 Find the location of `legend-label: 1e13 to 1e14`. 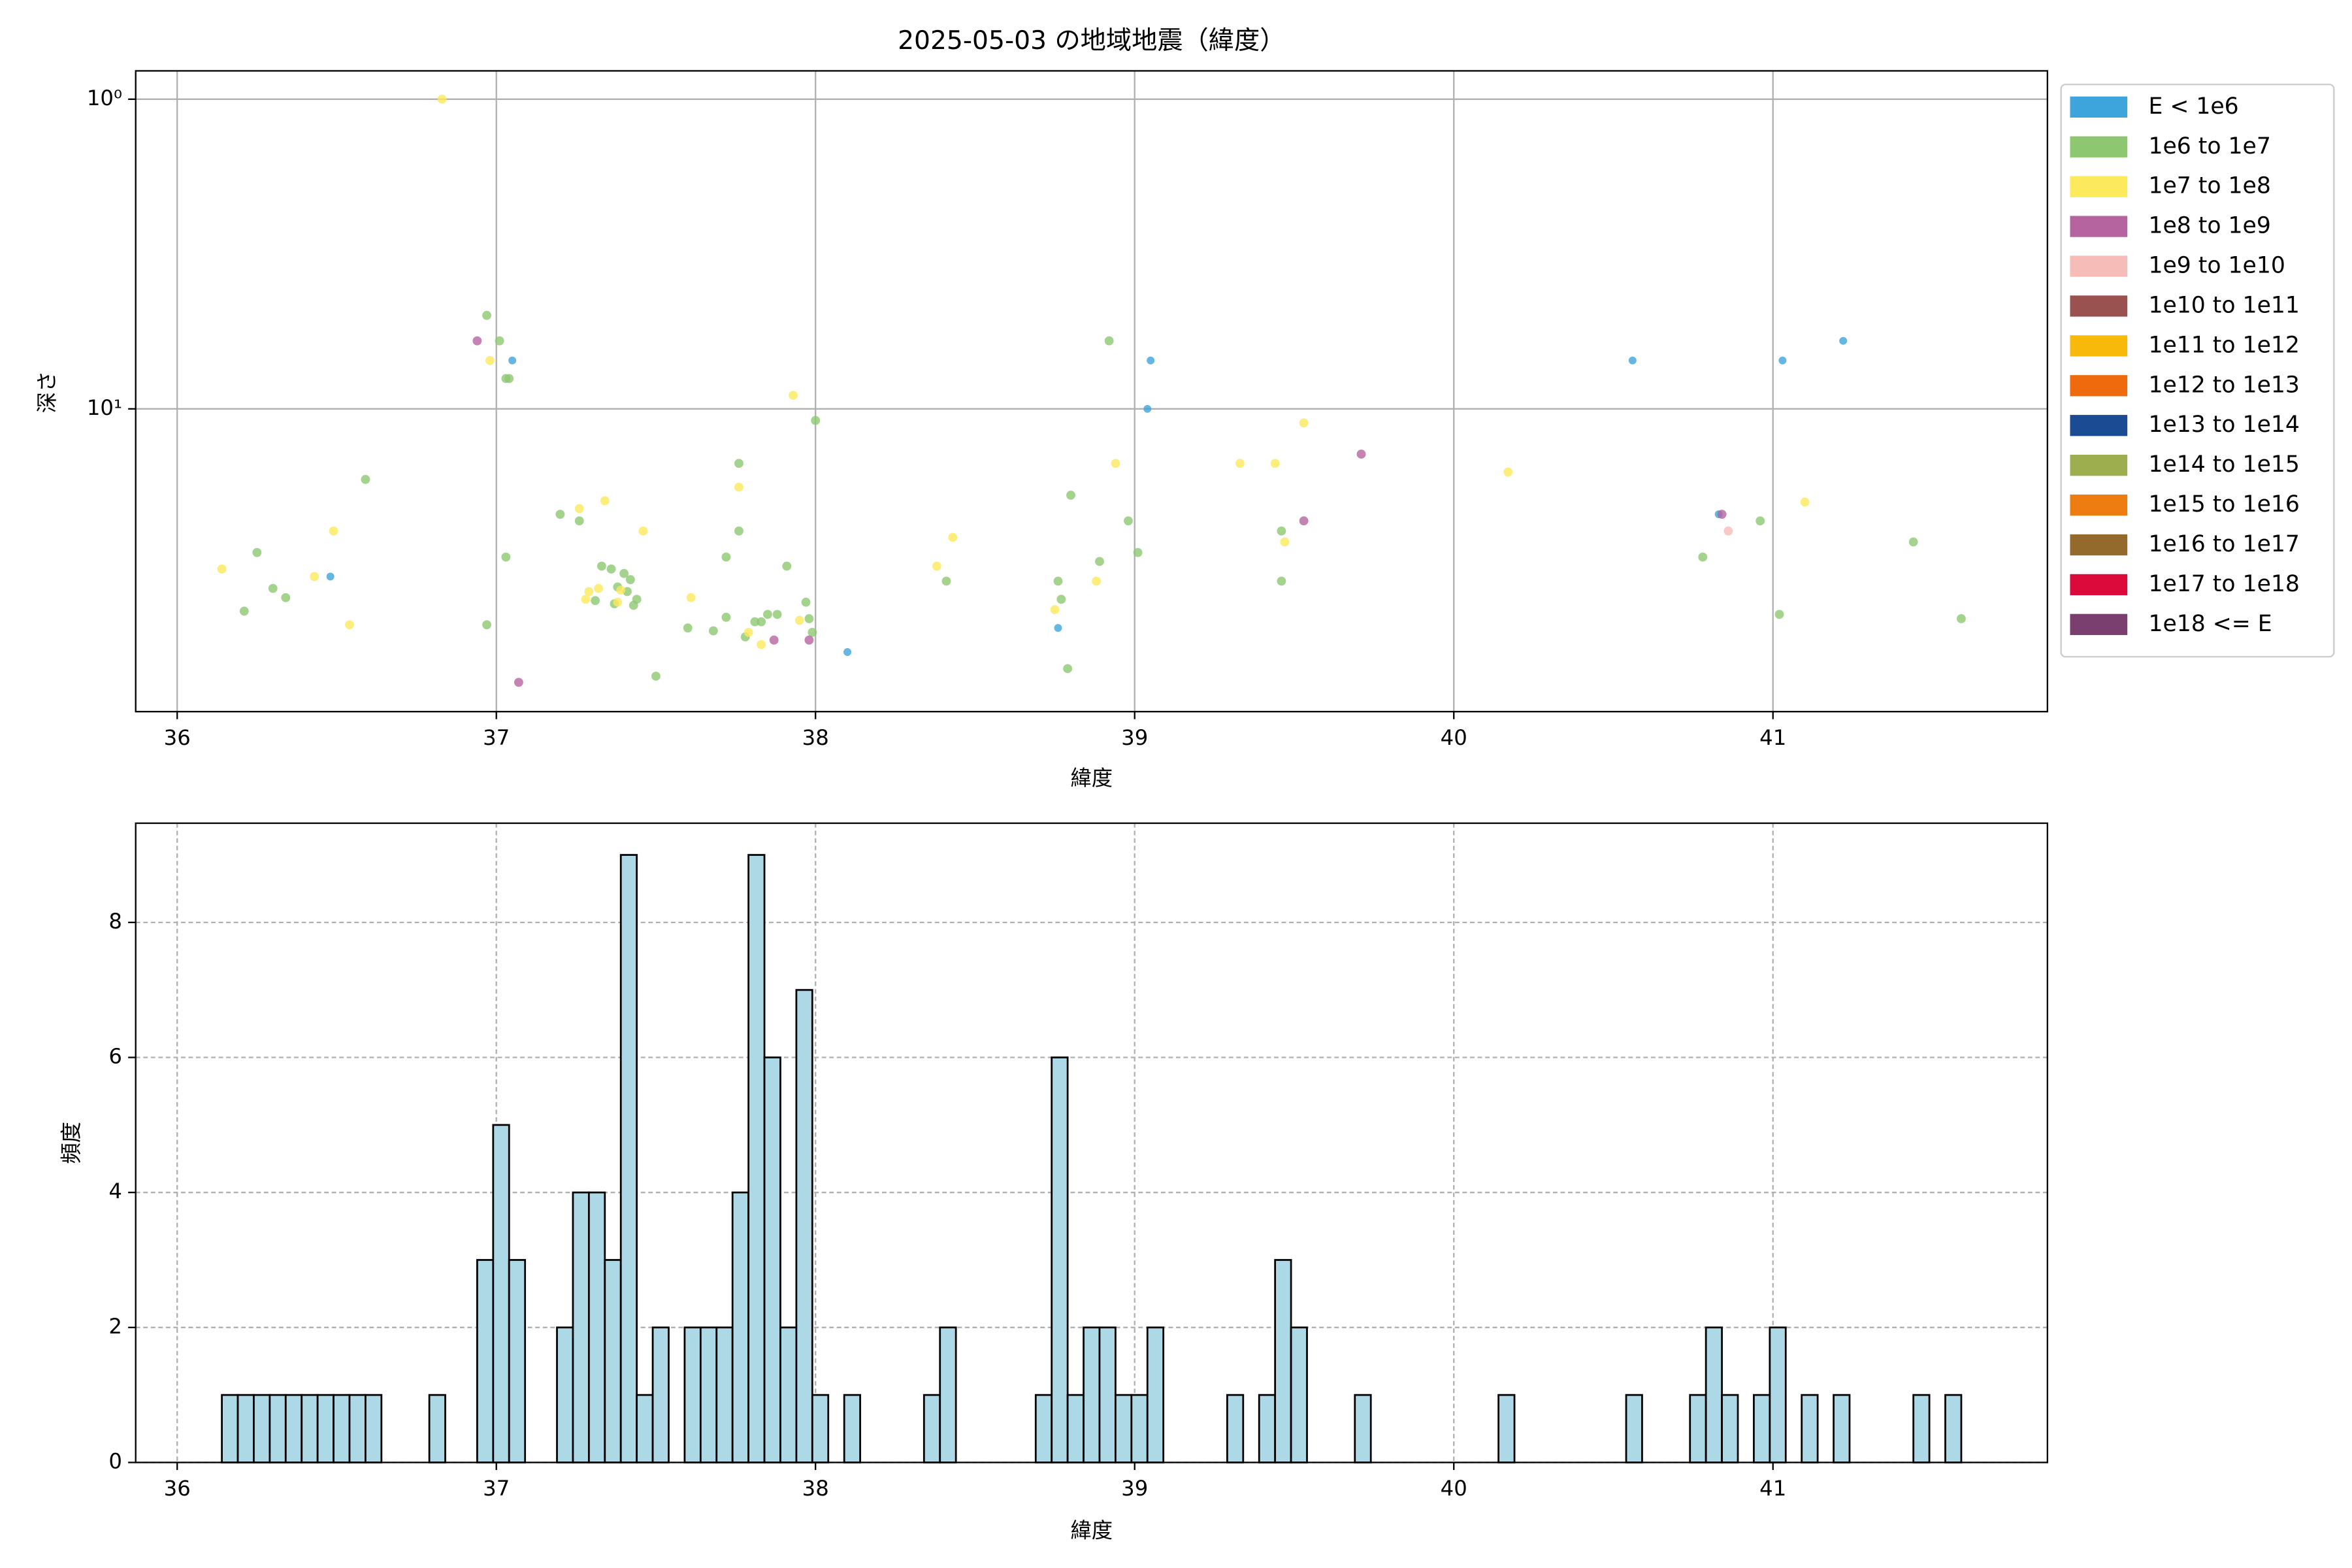

legend-label: 1e13 to 1e14 is located at coordinates (2223, 425).